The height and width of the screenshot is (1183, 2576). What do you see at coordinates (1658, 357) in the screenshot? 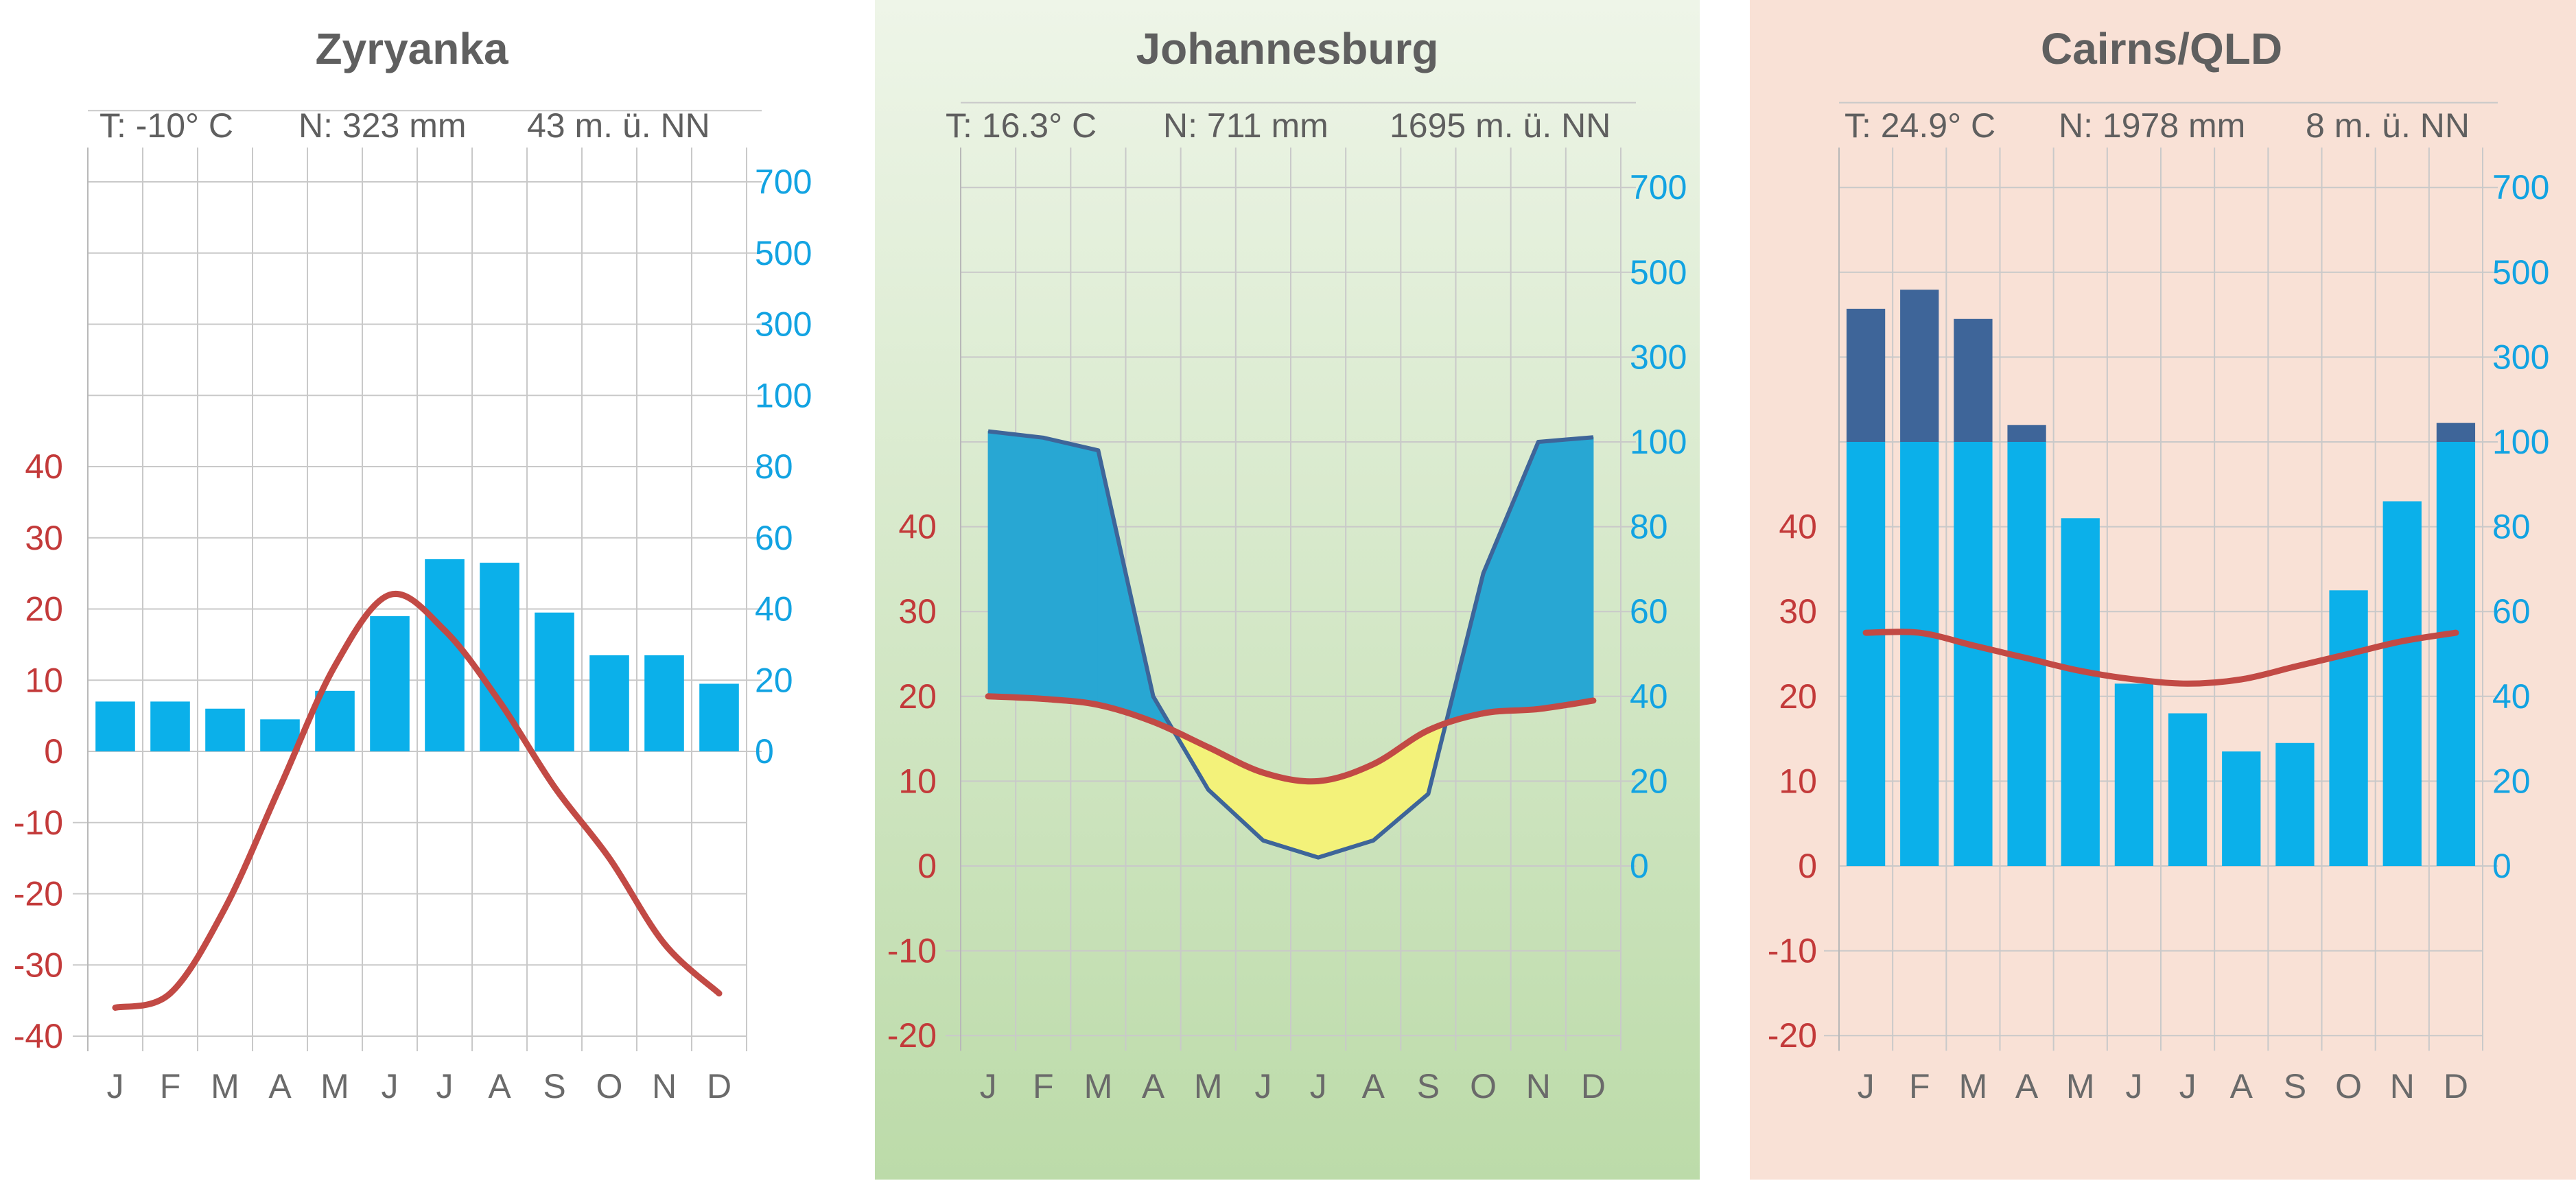
I see `precipitation-tick-label: 300` at bounding box center [1658, 357].